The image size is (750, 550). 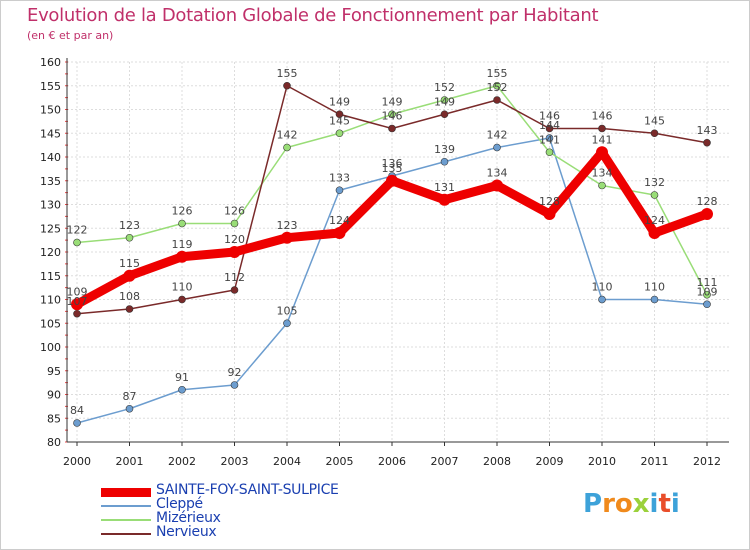 I want to click on data-label-clepp-: 144, so click(x=549, y=125).